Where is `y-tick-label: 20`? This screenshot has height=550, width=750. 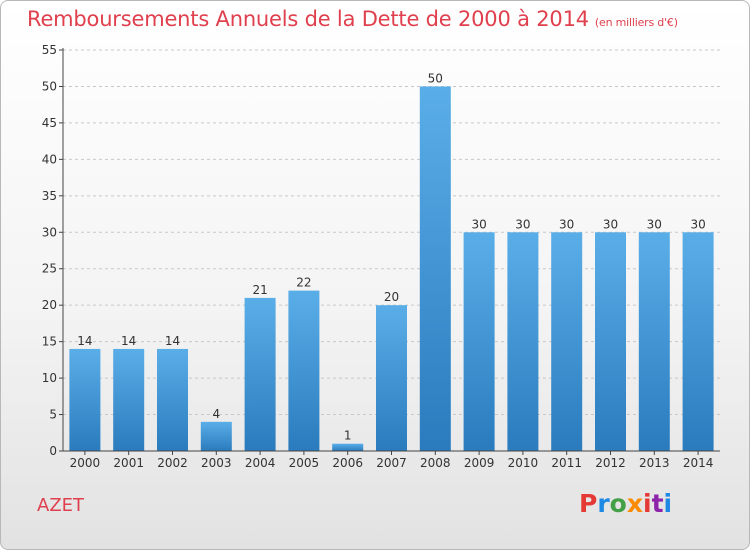 y-tick-label: 20 is located at coordinates (49, 305).